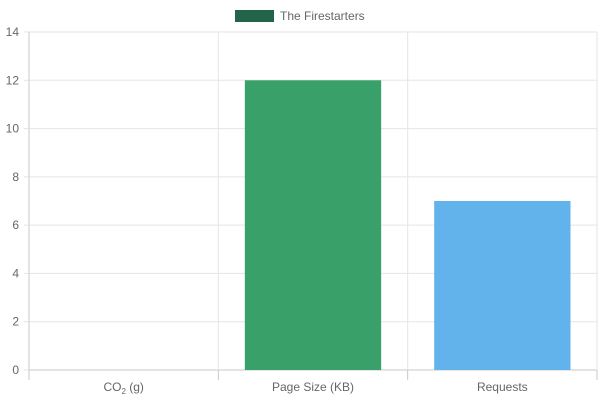 The height and width of the screenshot is (400, 600). Describe the element at coordinates (15, 225) in the screenshot. I see `y-tick-label: 6` at that location.